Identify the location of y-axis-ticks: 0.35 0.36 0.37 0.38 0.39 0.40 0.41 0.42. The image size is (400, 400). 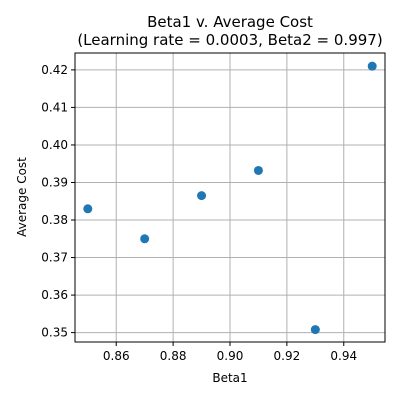
(58, 201).